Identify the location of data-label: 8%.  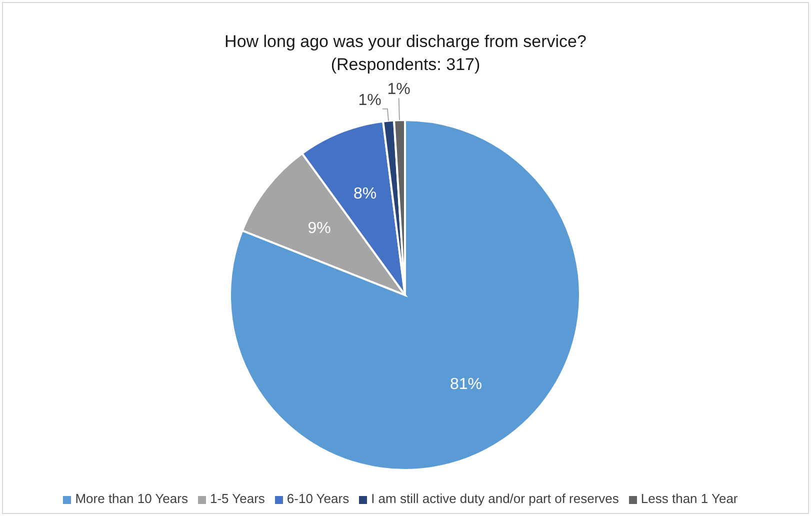
(365, 194).